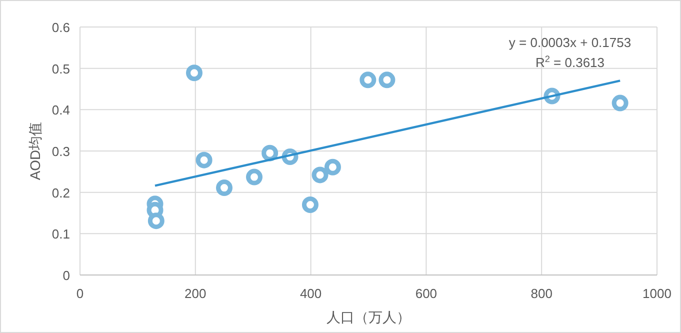 This screenshot has width=681, height=333. What do you see at coordinates (35, 151) in the screenshot?
I see `y-axis-title: AOD均值` at bounding box center [35, 151].